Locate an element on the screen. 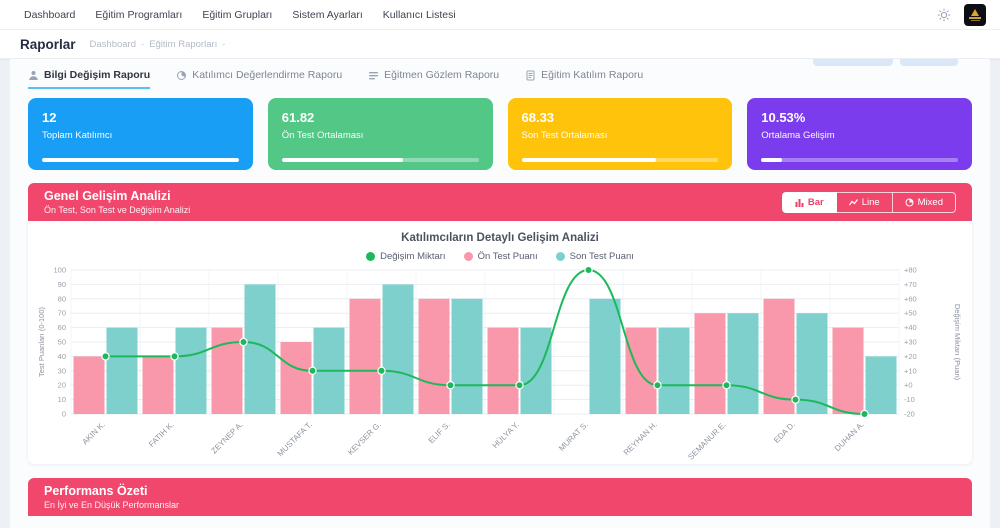  svg-text: AKIN K. is located at coordinates (93, 433).